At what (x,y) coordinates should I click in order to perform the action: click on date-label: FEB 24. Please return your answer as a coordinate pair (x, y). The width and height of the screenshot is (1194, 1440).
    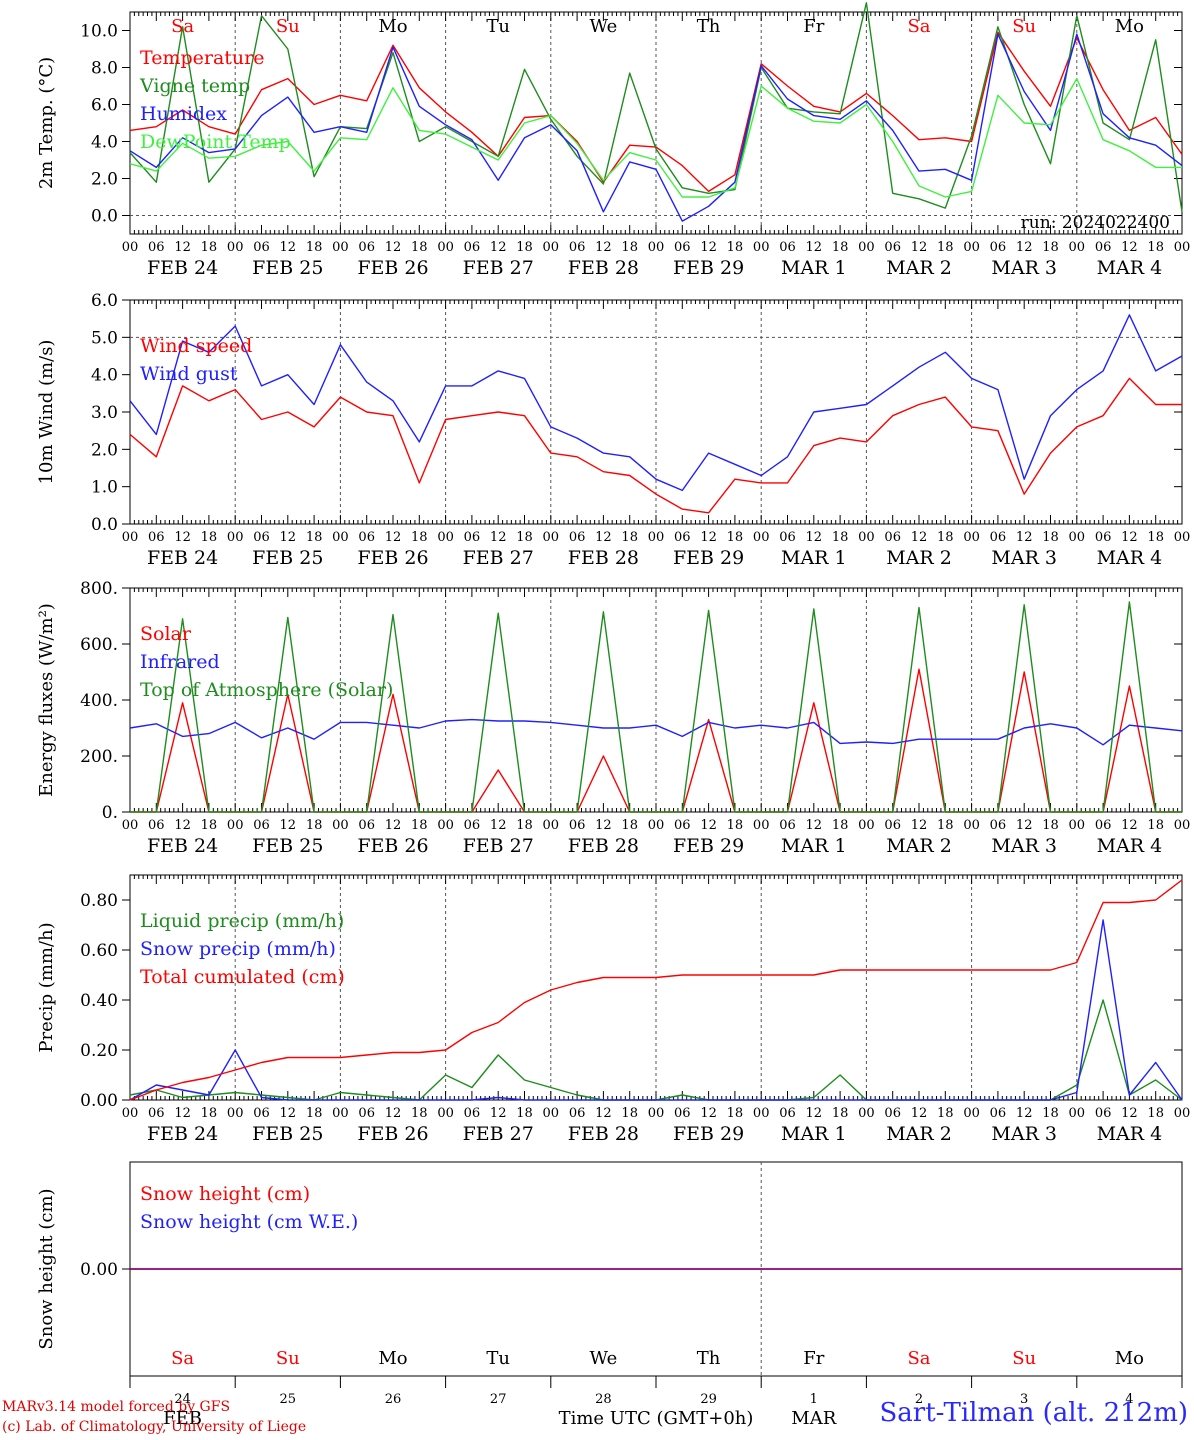
    Looking at the image, I should click on (182, 268).